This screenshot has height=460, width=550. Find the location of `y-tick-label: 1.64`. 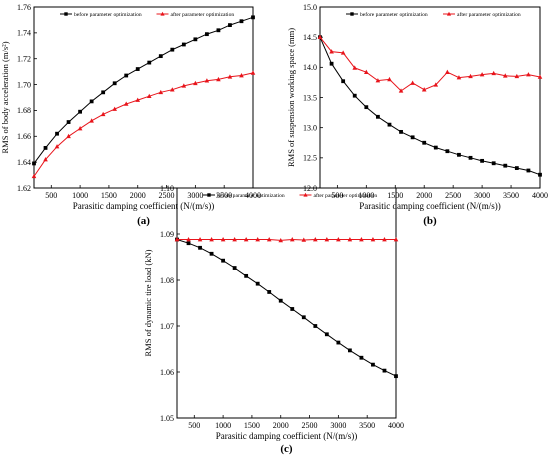

y-tick-label: 1.64 is located at coordinates (24, 162).